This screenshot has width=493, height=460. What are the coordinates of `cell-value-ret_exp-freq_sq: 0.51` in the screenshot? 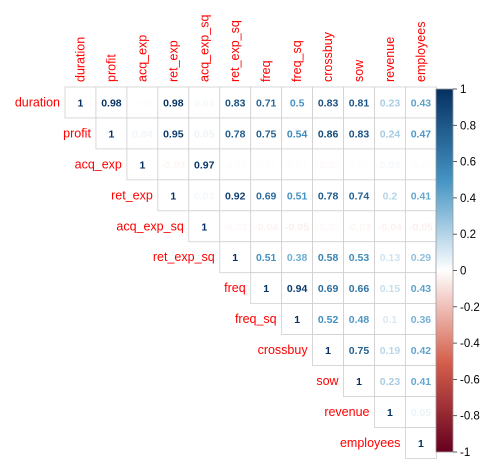 It's located at (297, 196).